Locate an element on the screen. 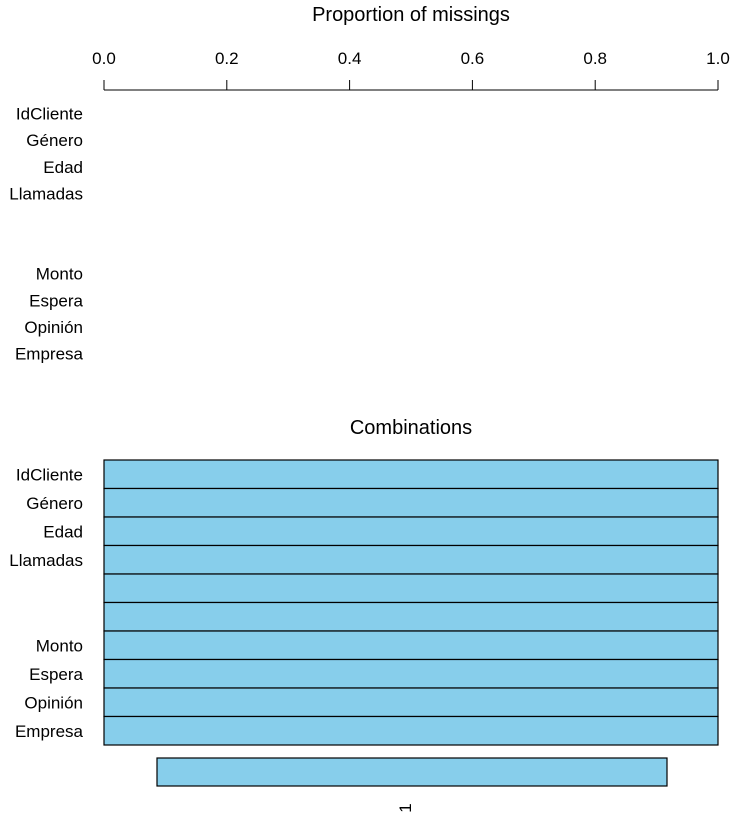  combo-var-label-empresa: Empresa is located at coordinates (49, 731).